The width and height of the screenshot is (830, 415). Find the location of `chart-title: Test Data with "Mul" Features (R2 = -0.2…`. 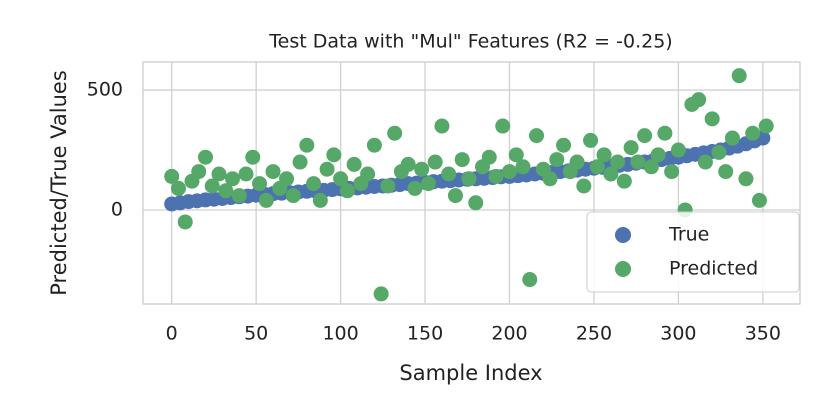

chart-title: Test Data with "Mul" Features (R2 = -0.2… is located at coordinates (470, 42).